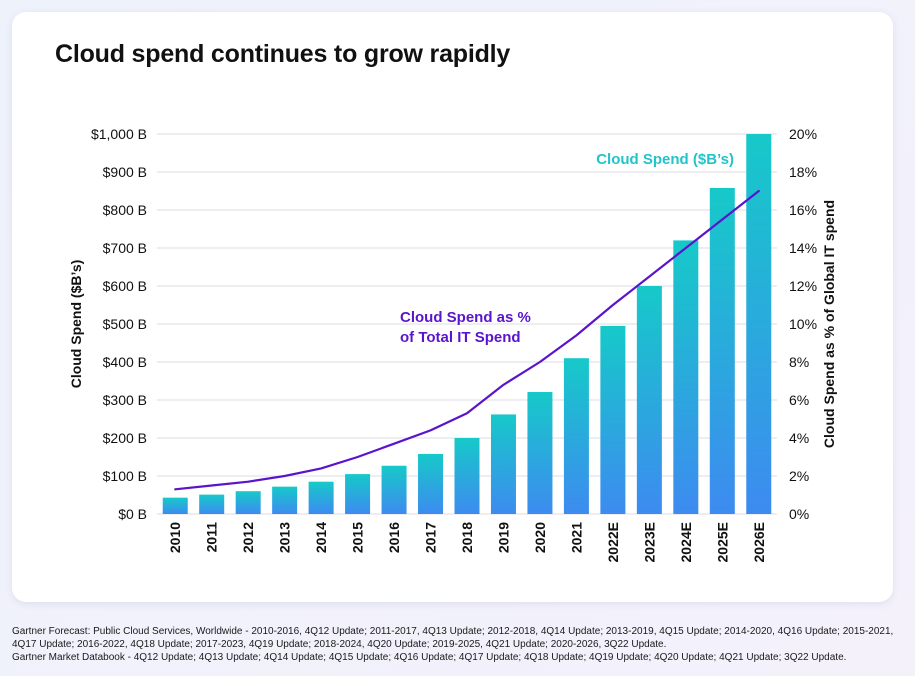  Describe the element at coordinates (803, 172) in the screenshot. I see `y2-tick-label: 18%` at that location.